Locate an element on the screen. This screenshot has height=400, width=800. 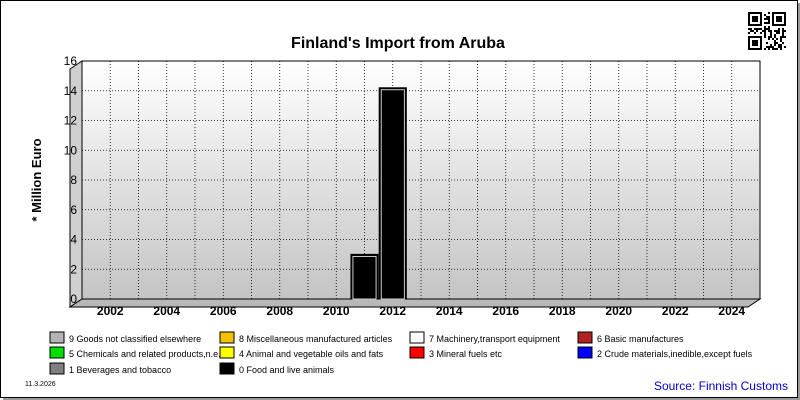
y-tick-label: 2 is located at coordinates (73, 269).